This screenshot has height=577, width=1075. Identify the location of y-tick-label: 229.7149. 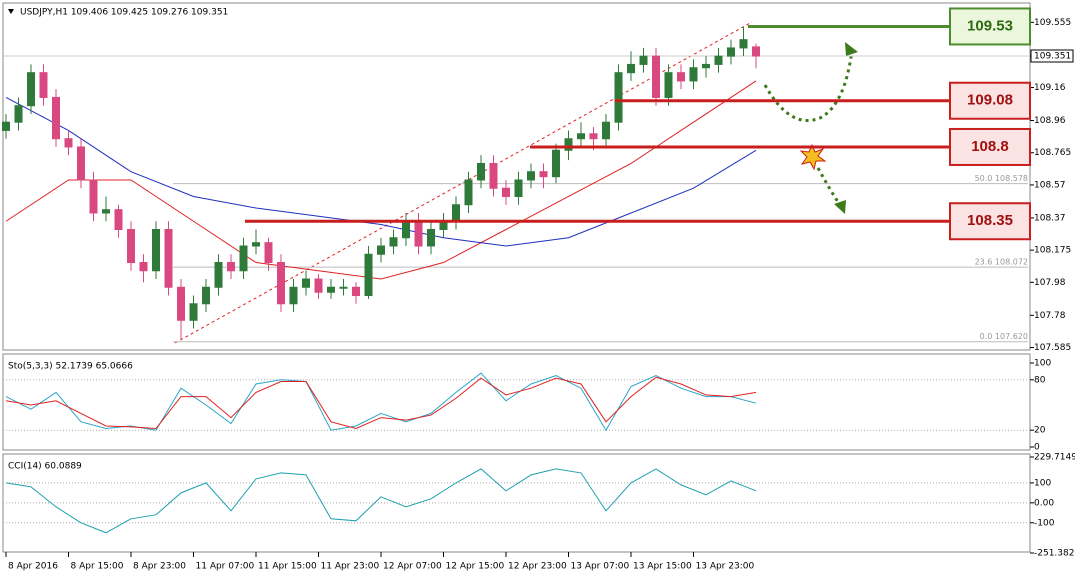
(1054, 458).